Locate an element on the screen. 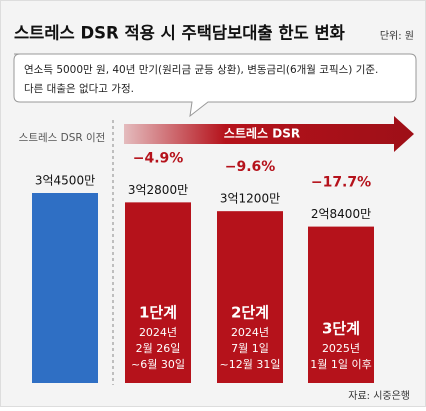 The width and height of the screenshot is (426, 411). chart-title: 스트레스 DSR 적용 시 주택담보대출 한도 변화 is located at coordinates (179, 33).